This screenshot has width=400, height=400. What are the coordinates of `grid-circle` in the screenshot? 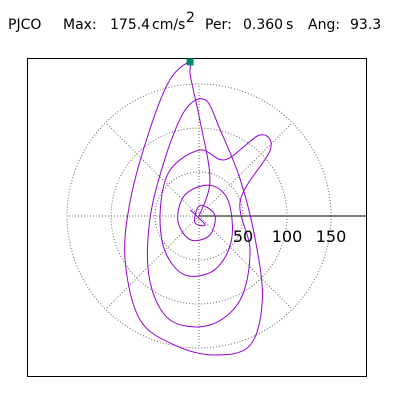 It's located at (199, 216).